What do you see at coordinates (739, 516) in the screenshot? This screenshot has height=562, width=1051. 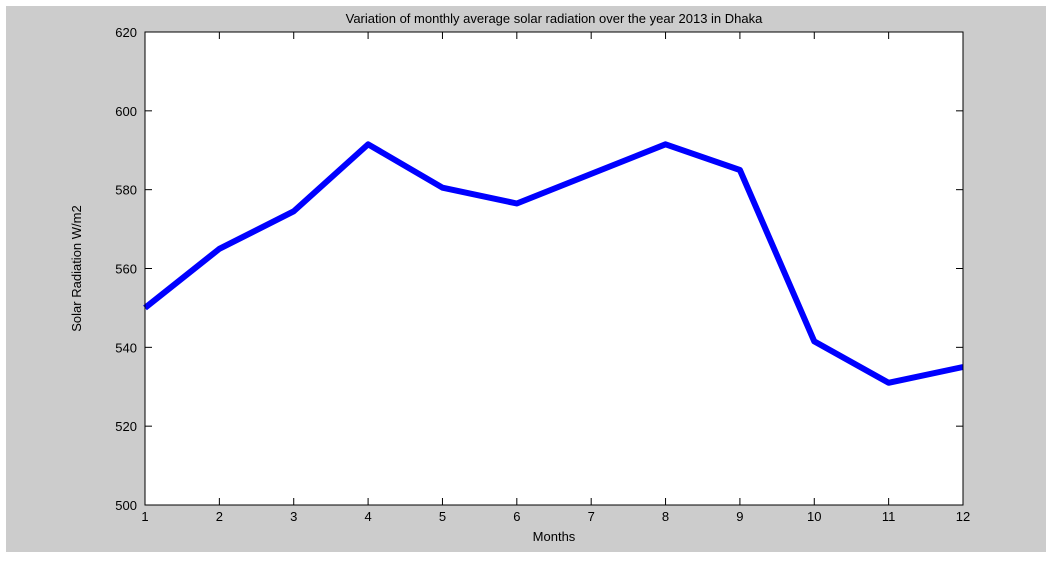 I see `x-tick-label: 9` at bounding box center [739, 516].